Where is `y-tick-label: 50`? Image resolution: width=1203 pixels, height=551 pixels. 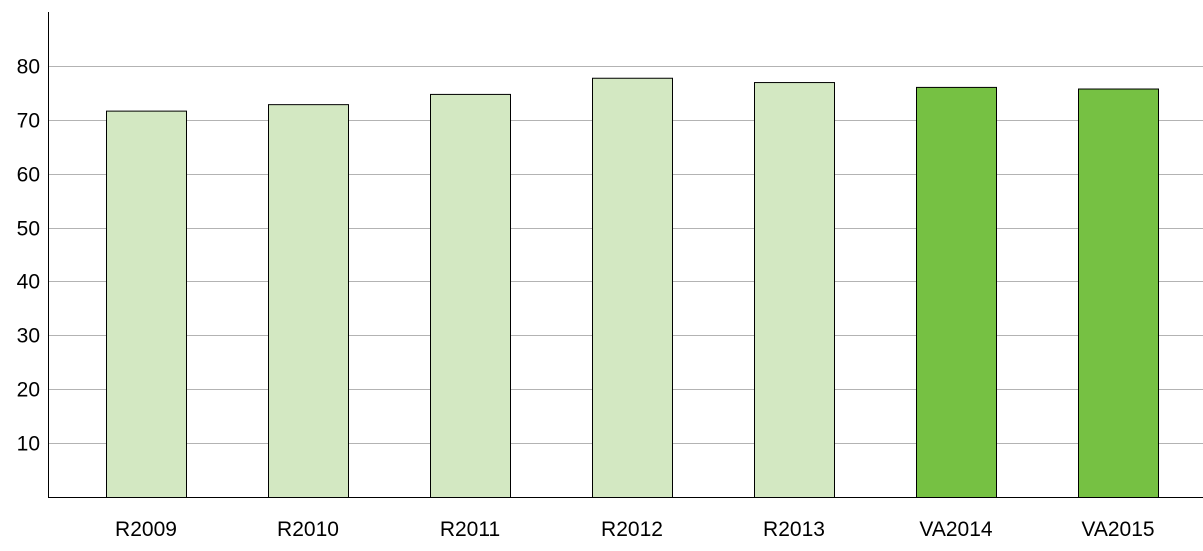
y-tick-label: 50 is located at coordinates (28, 229).